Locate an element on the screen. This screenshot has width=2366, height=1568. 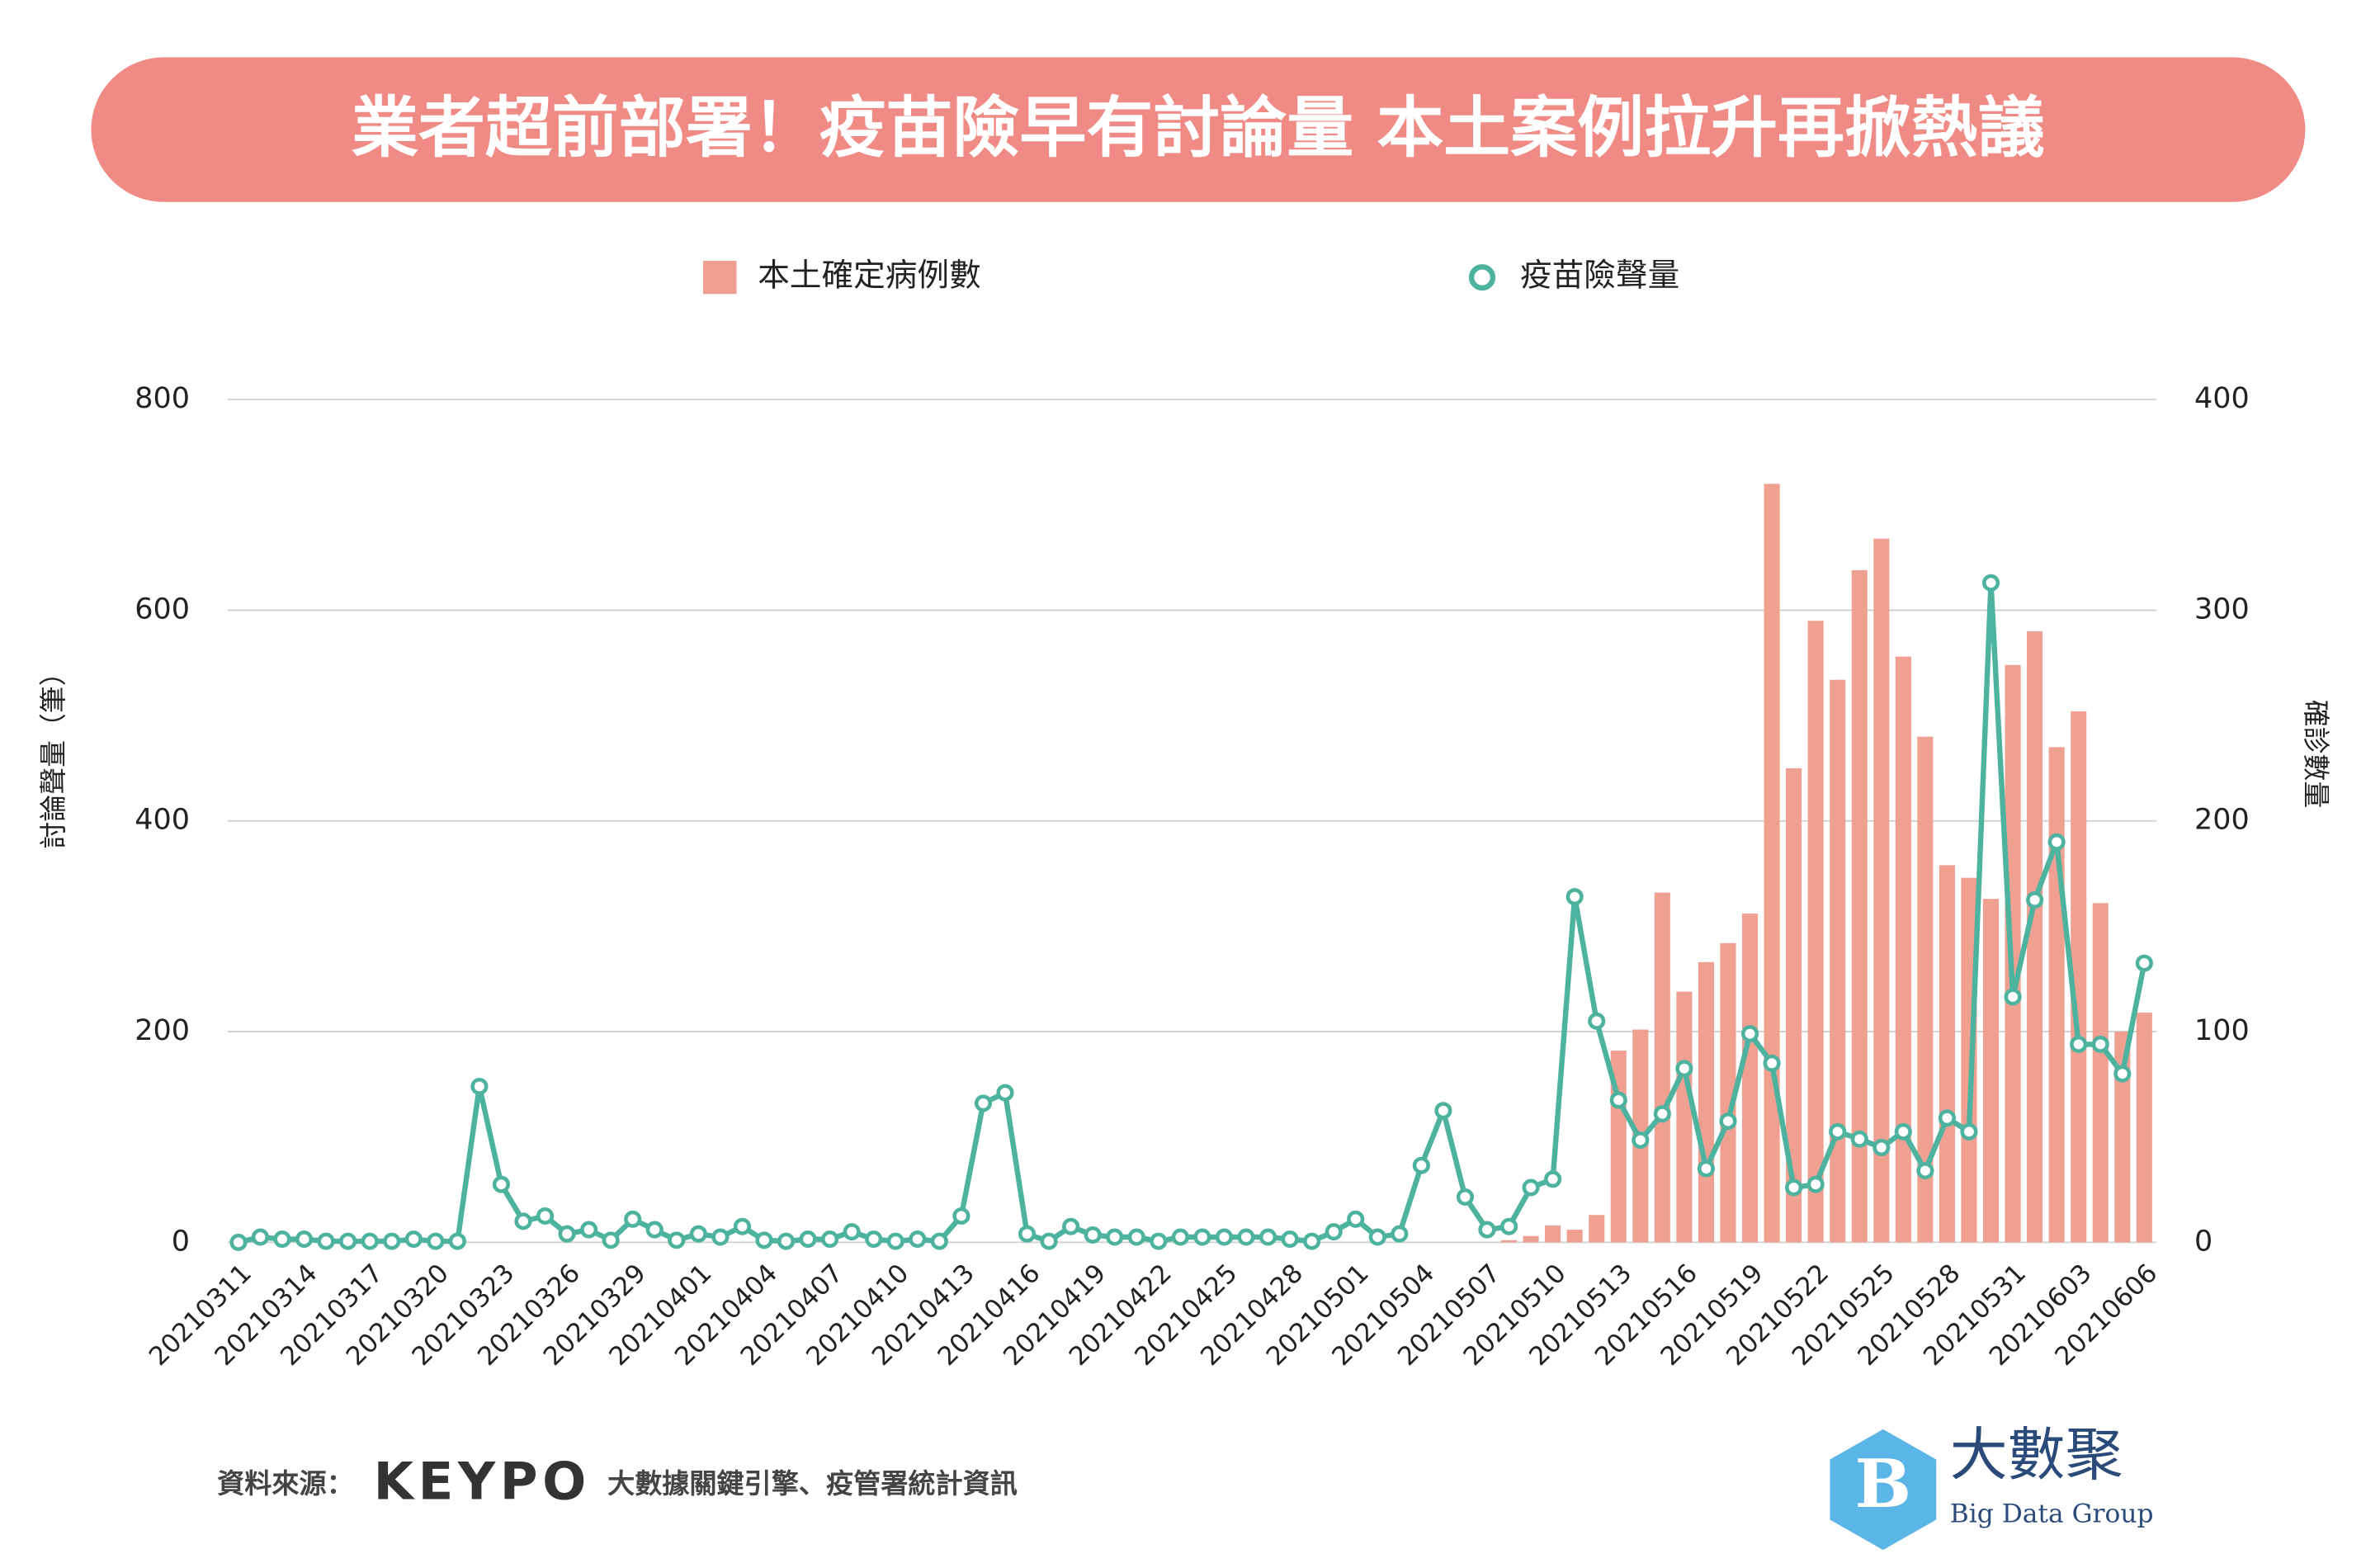
y-tick-label: 600 is located at coordinates (162, 609).